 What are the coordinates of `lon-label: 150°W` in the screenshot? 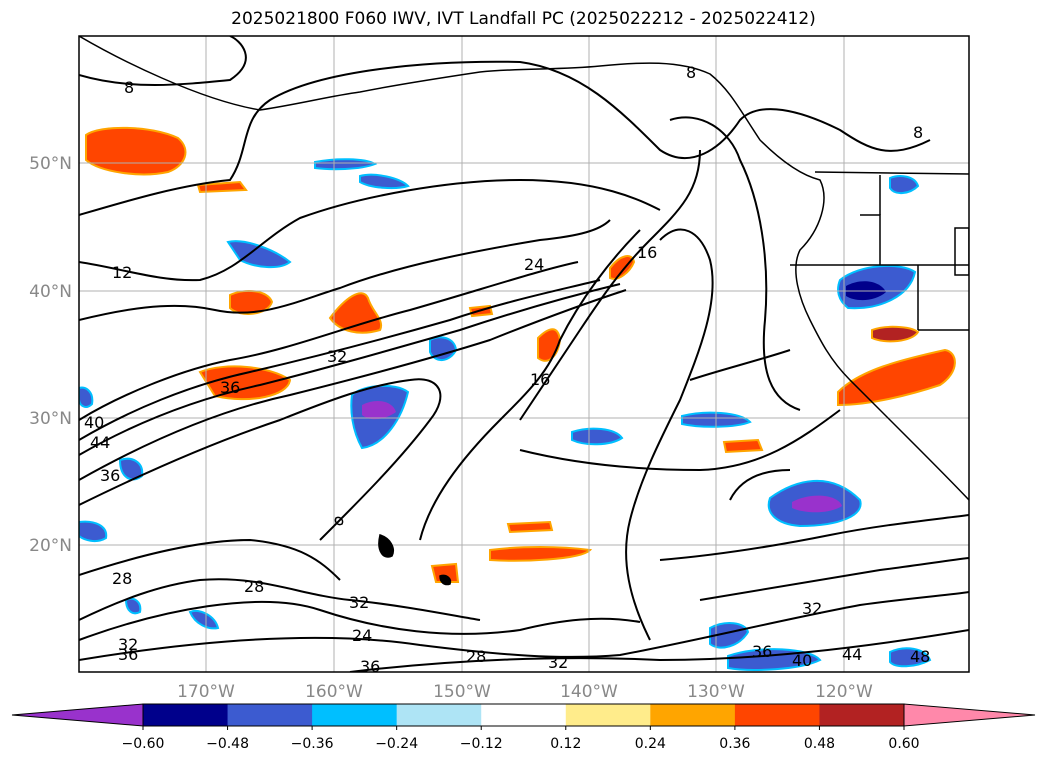 It's located at (462, 692).